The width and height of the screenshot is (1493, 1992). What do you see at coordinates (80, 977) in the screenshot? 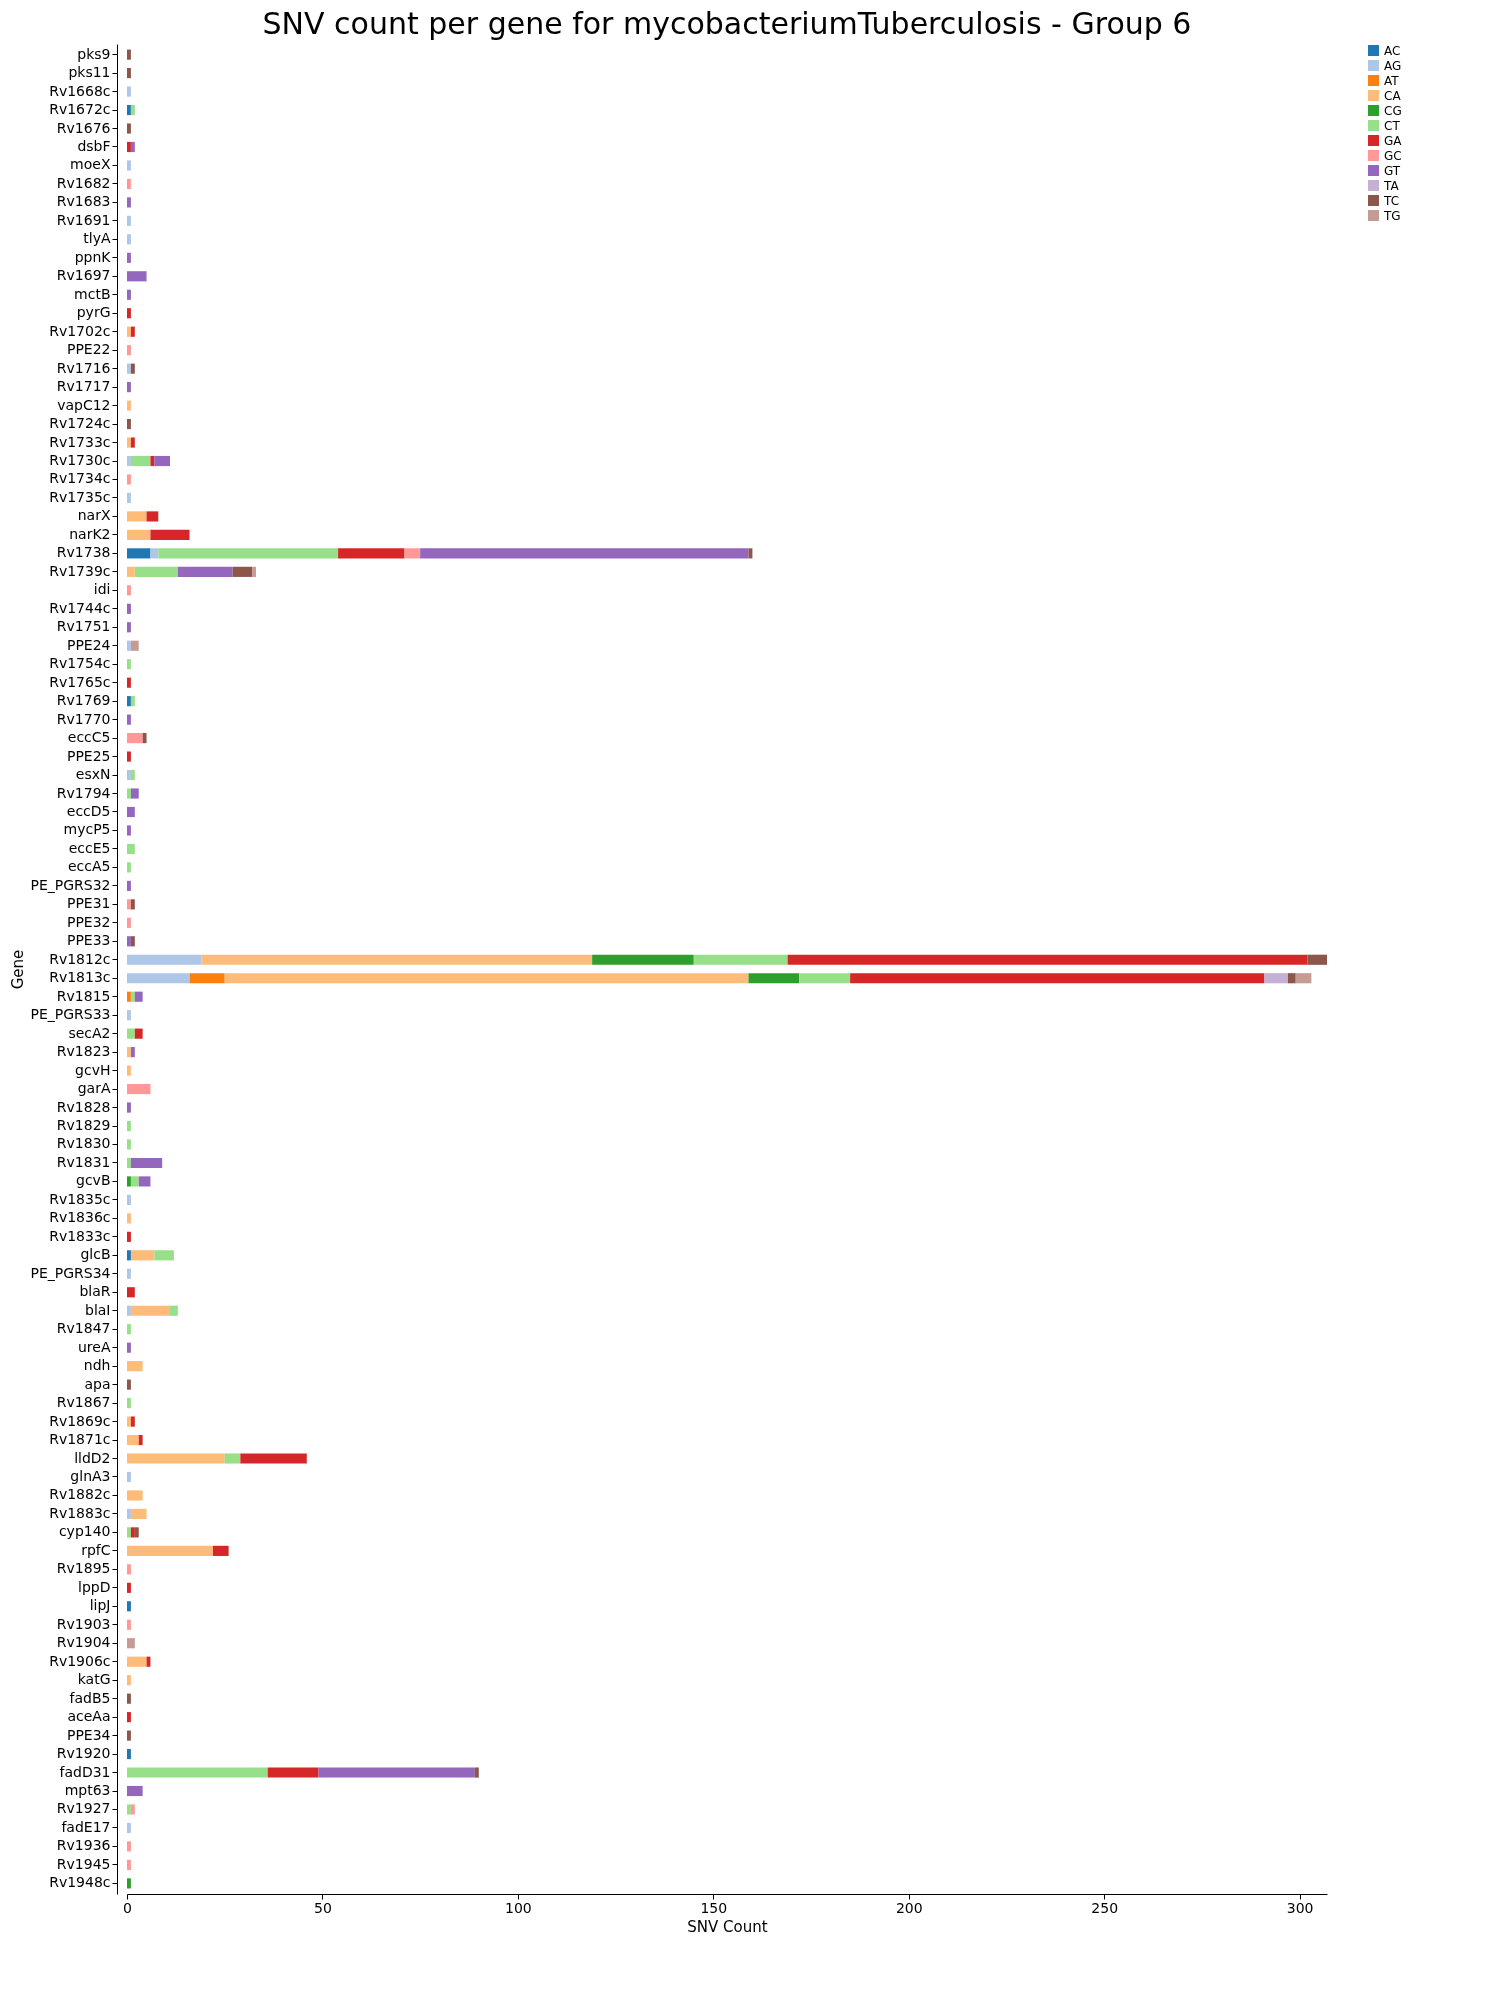
I see `y-tick-label: Rv1813c` at bounding box center [80, 977].